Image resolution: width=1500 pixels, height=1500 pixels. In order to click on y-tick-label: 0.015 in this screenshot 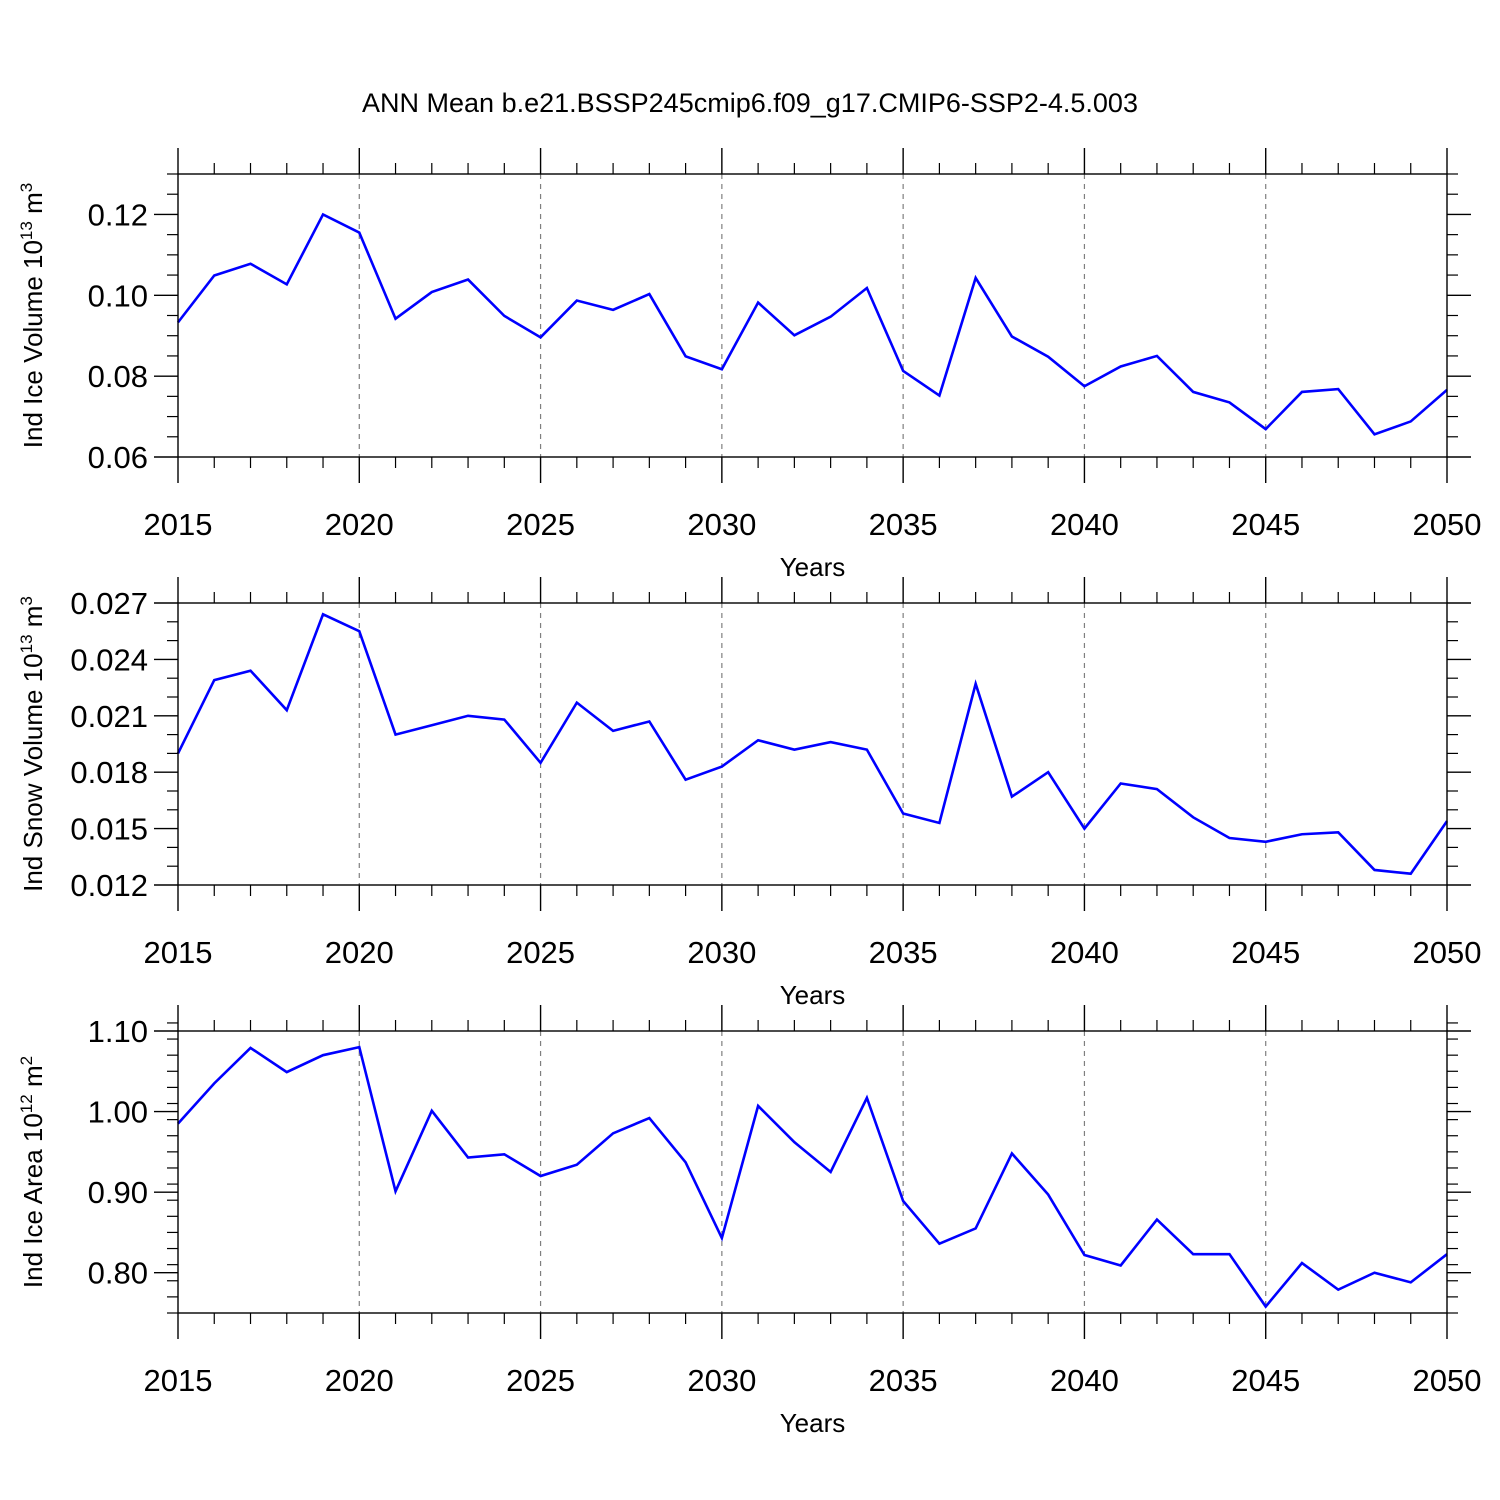, I will do `click(109, 829)`.